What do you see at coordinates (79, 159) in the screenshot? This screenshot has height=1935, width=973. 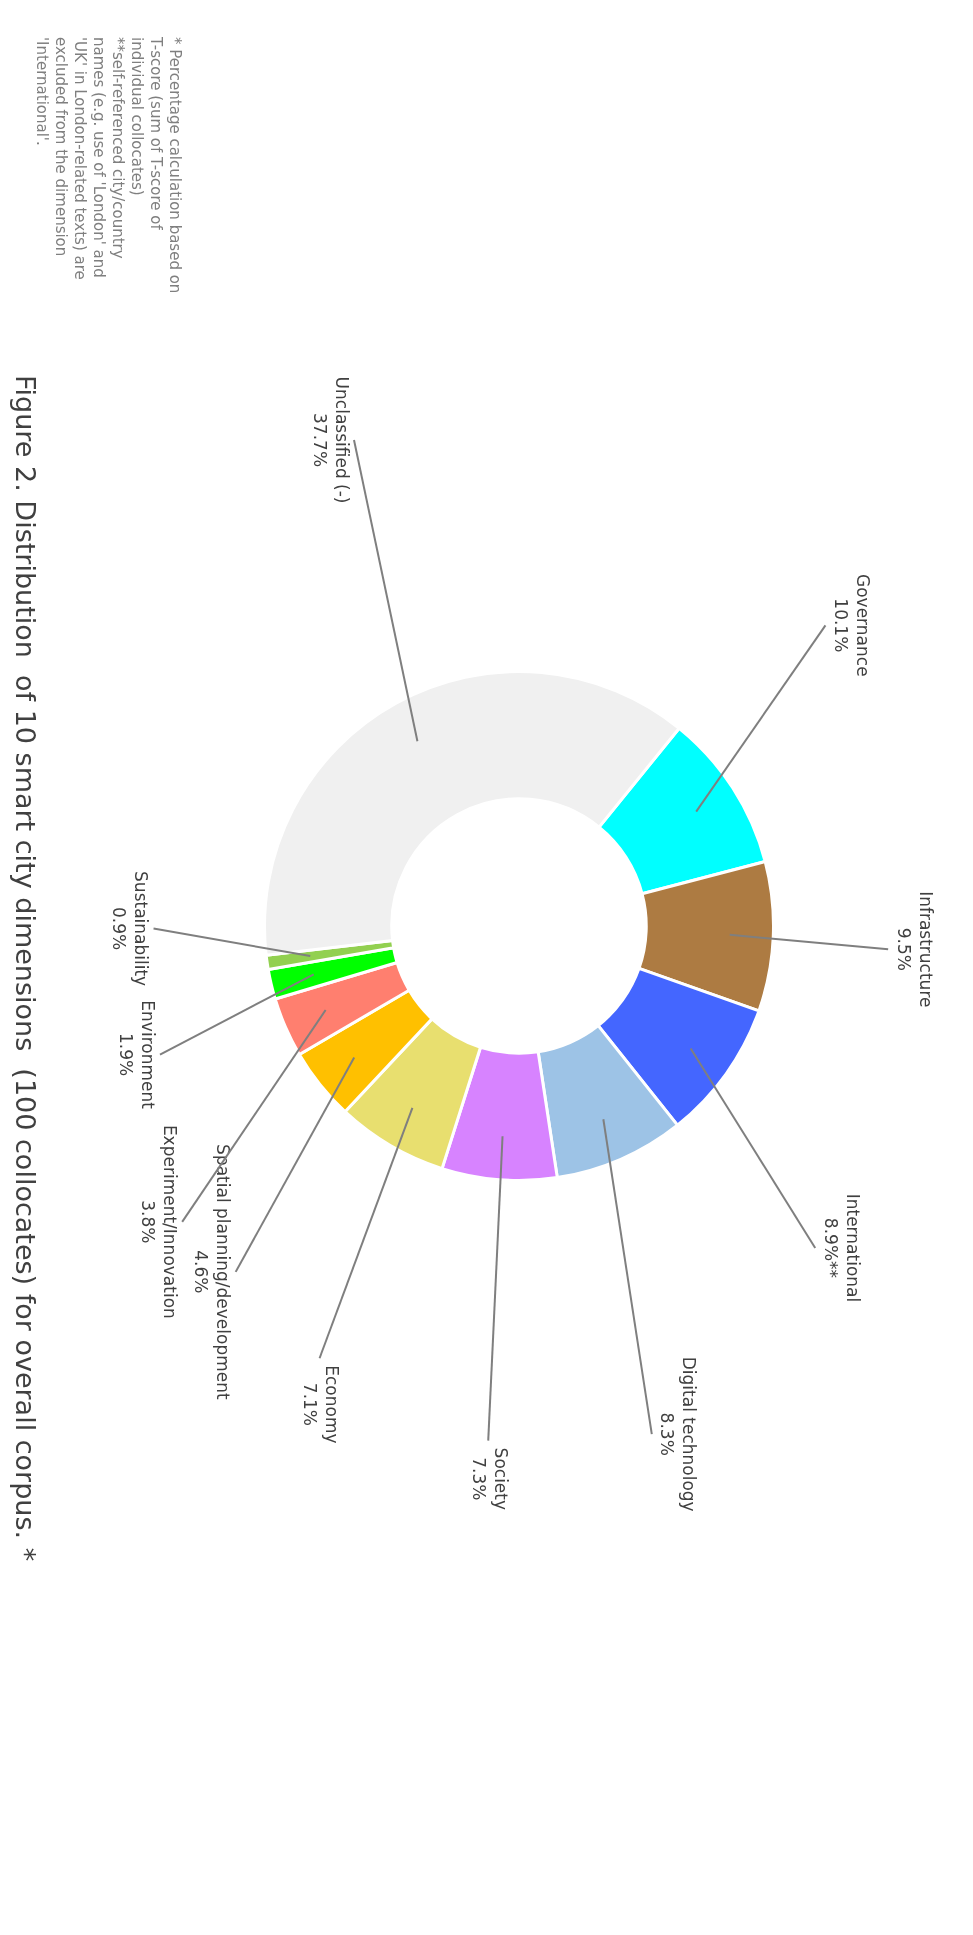 I see `text: **self-referenced city/country names (e.g. use of 'London' and 'UK' in London-related texts) are excluded from the dimension 'International'.` at bounding box center [79, 159].